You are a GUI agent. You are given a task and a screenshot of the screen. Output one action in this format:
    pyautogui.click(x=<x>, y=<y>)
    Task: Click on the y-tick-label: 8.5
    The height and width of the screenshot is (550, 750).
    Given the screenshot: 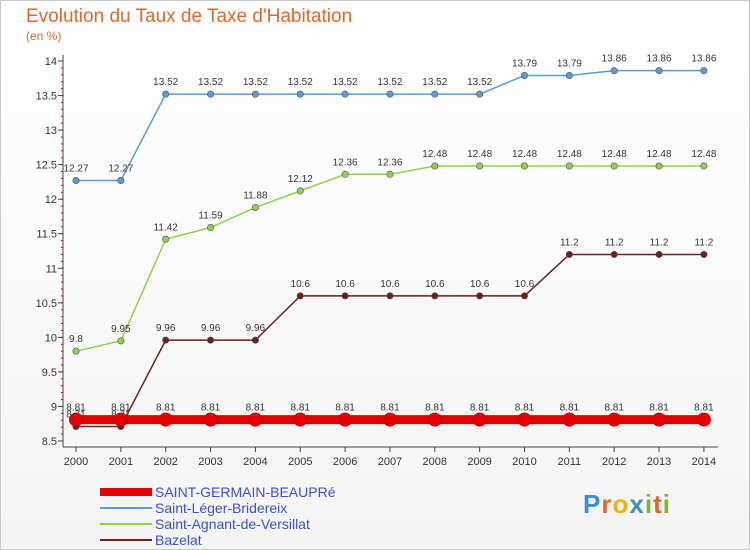 What is the action you would take?
    pyautogui.click(x=49, y=442)
    